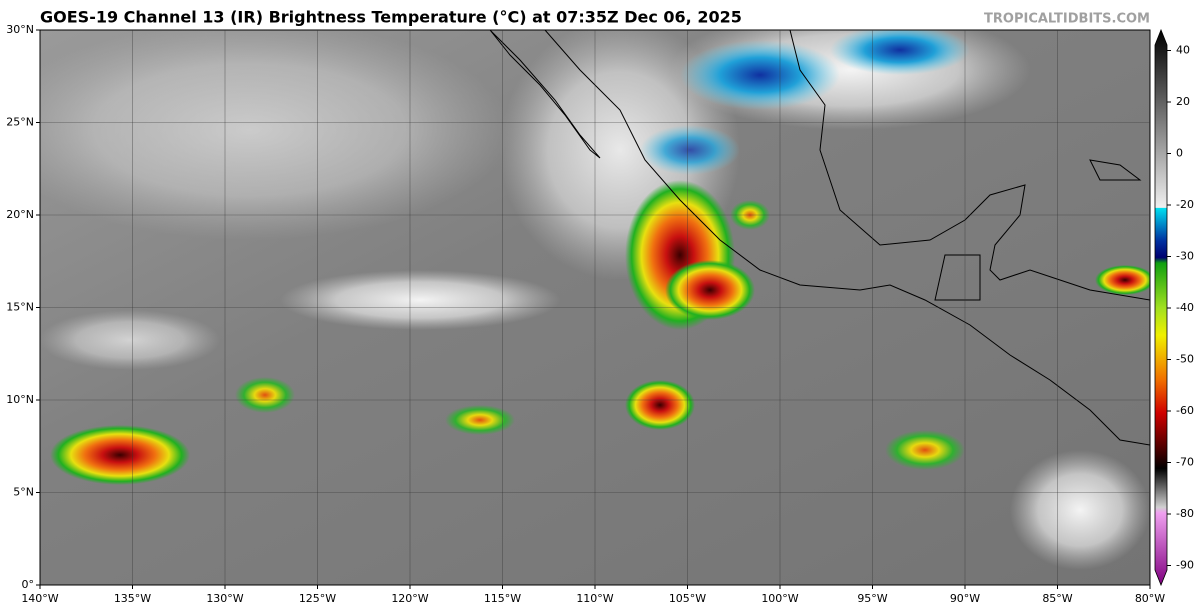  Describe the element at coordinates (224, 598) in the screenshot. I see `longitude-label: 130°W` at that location.